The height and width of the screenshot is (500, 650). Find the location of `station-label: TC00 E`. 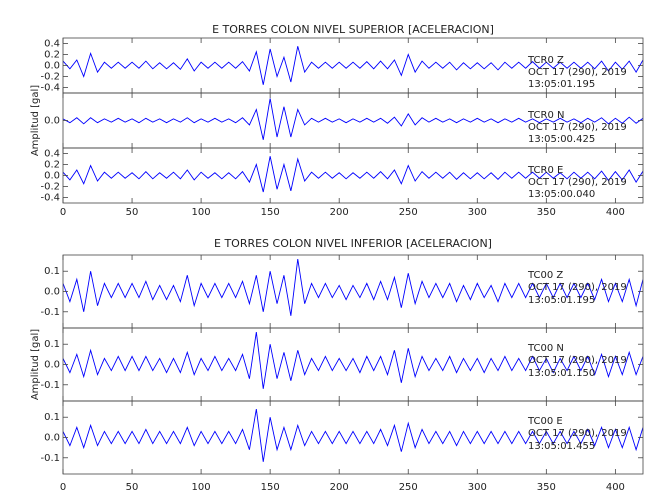

station-label: TC00 E is located at coordinates (545, 421).